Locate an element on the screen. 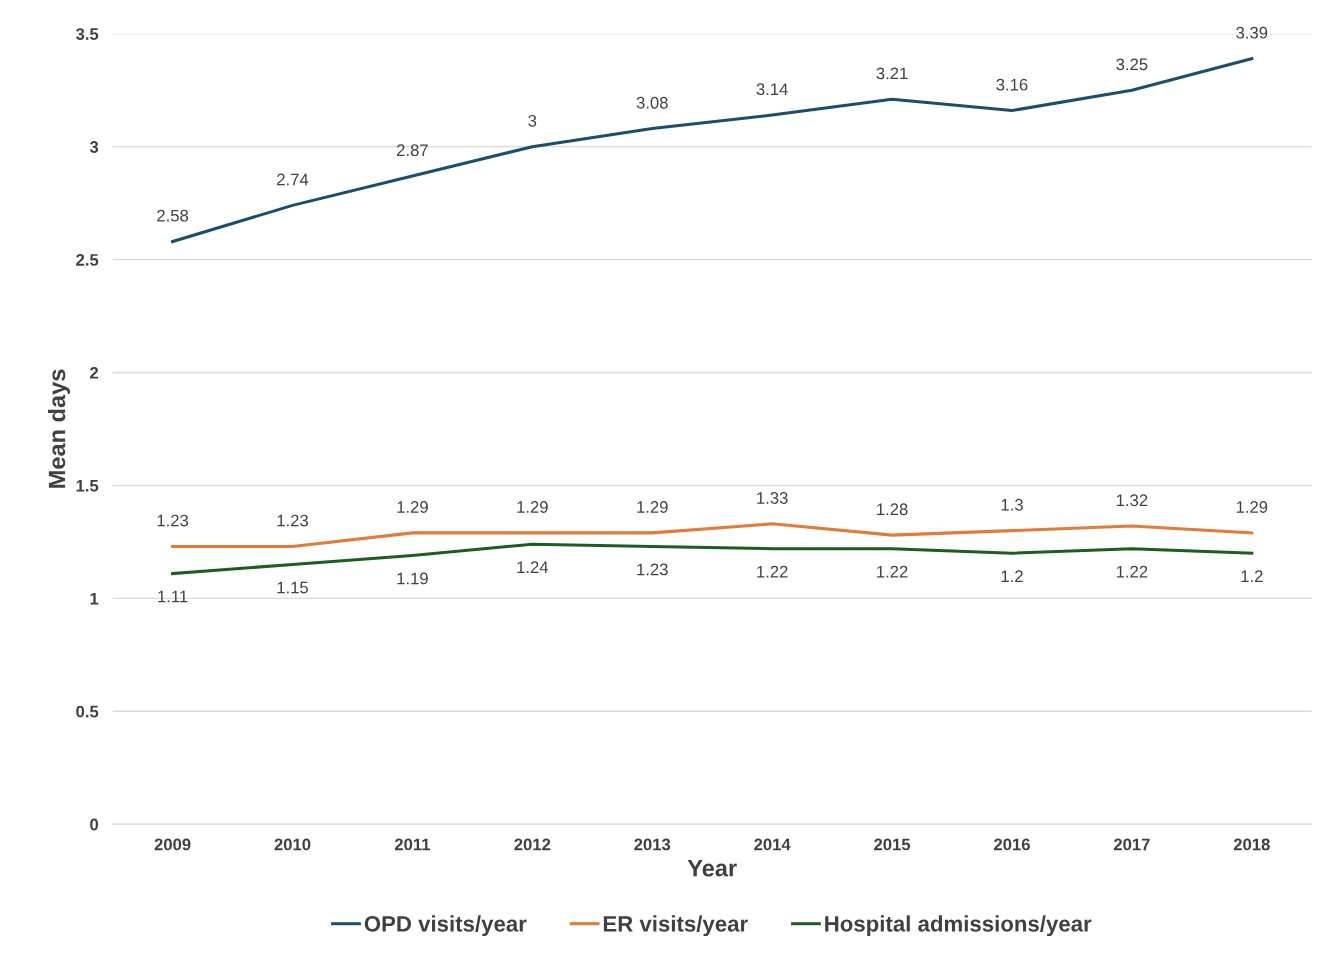  data-label: 3.14 is located at coordinates (772, 89).